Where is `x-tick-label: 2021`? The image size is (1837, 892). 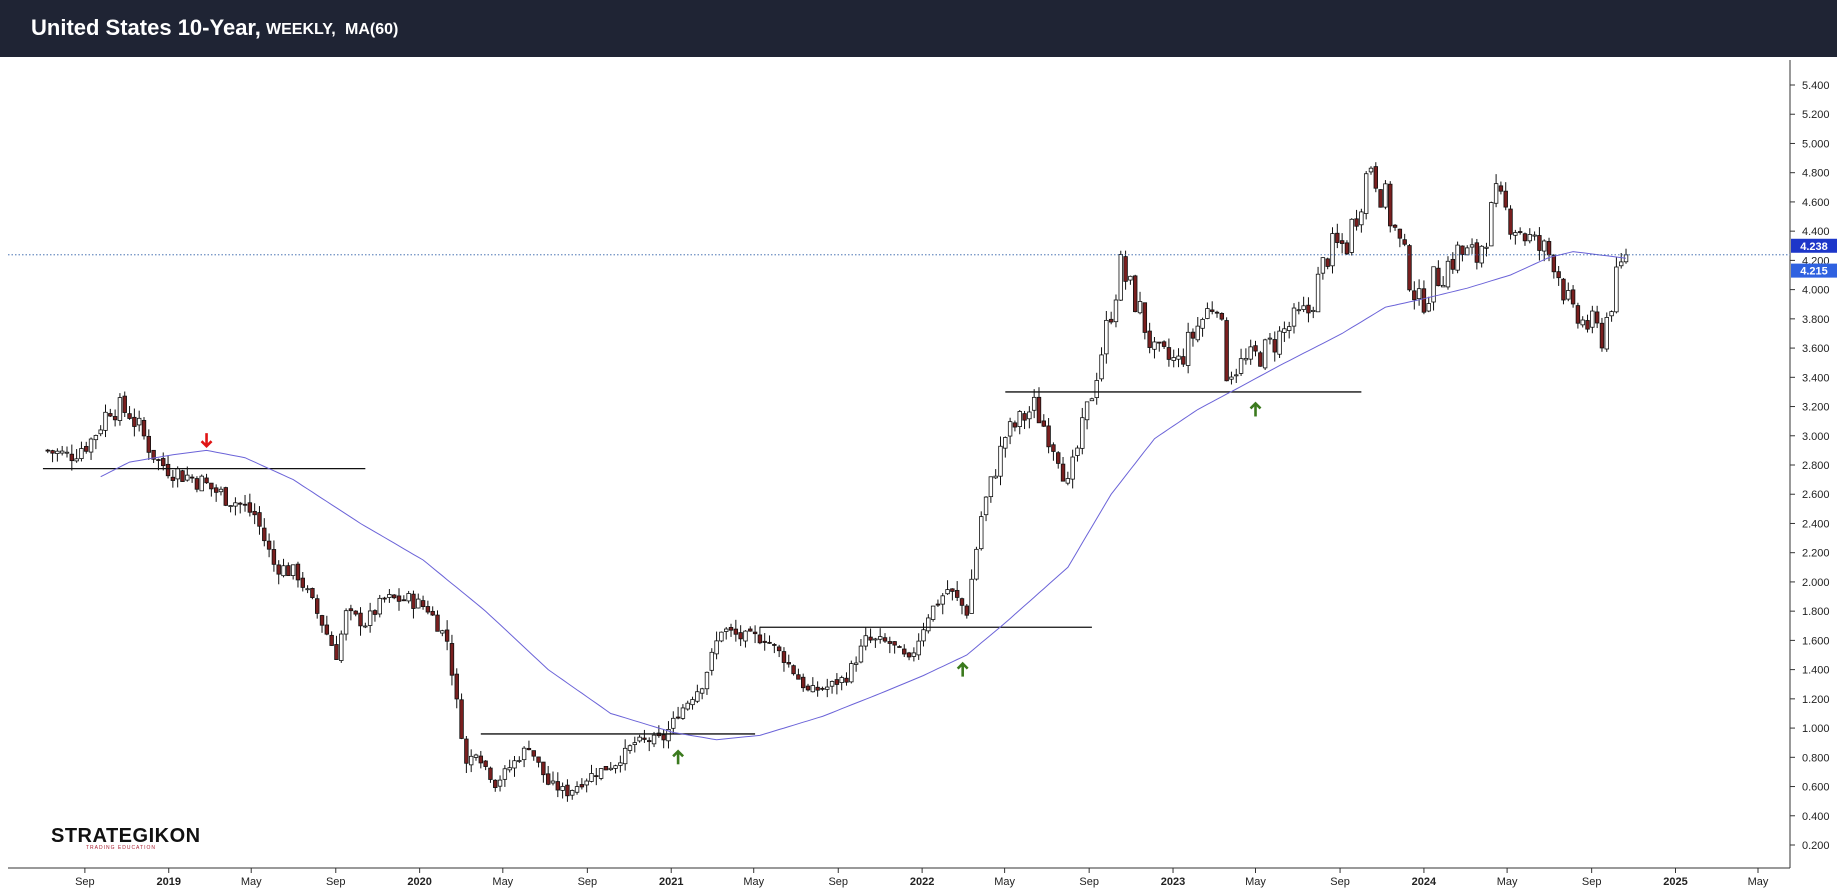
x-tick-label: 2021 is located at coordinates (671, 882).